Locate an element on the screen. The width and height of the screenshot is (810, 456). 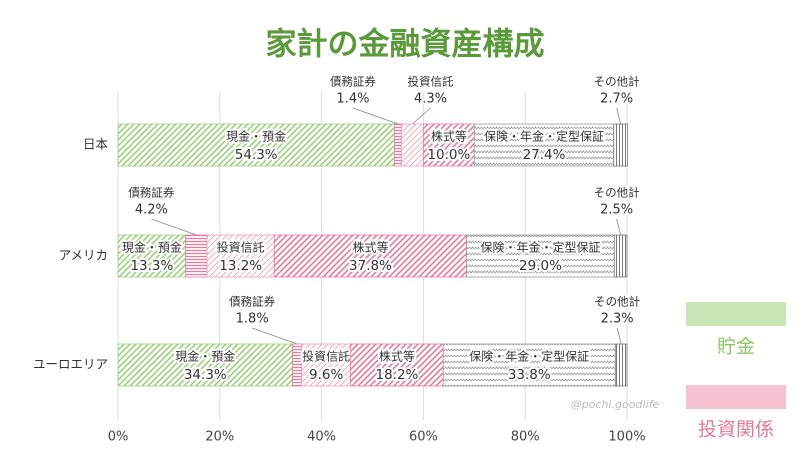
data-label: 4.3% is located at coordinates (430, 99).